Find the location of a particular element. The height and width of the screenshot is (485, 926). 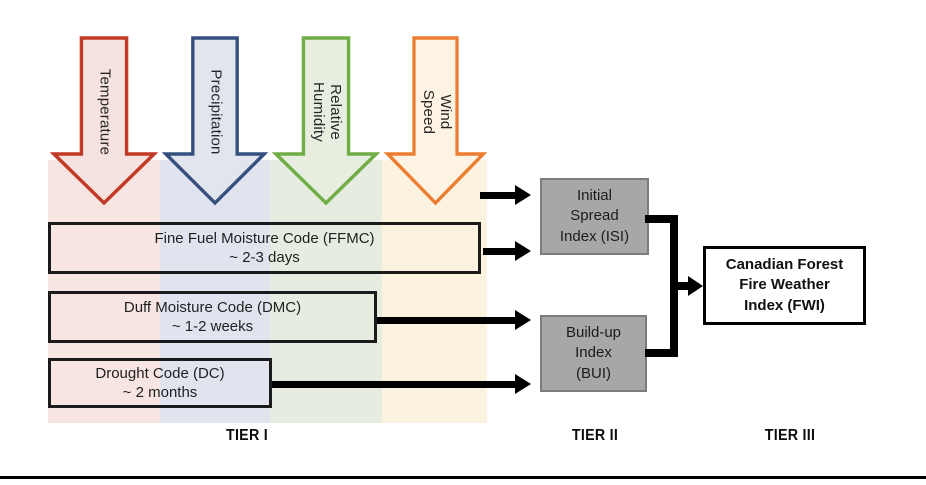

relative-humidity-arrow: Relative Humidity is located at coordinates (326, 121).